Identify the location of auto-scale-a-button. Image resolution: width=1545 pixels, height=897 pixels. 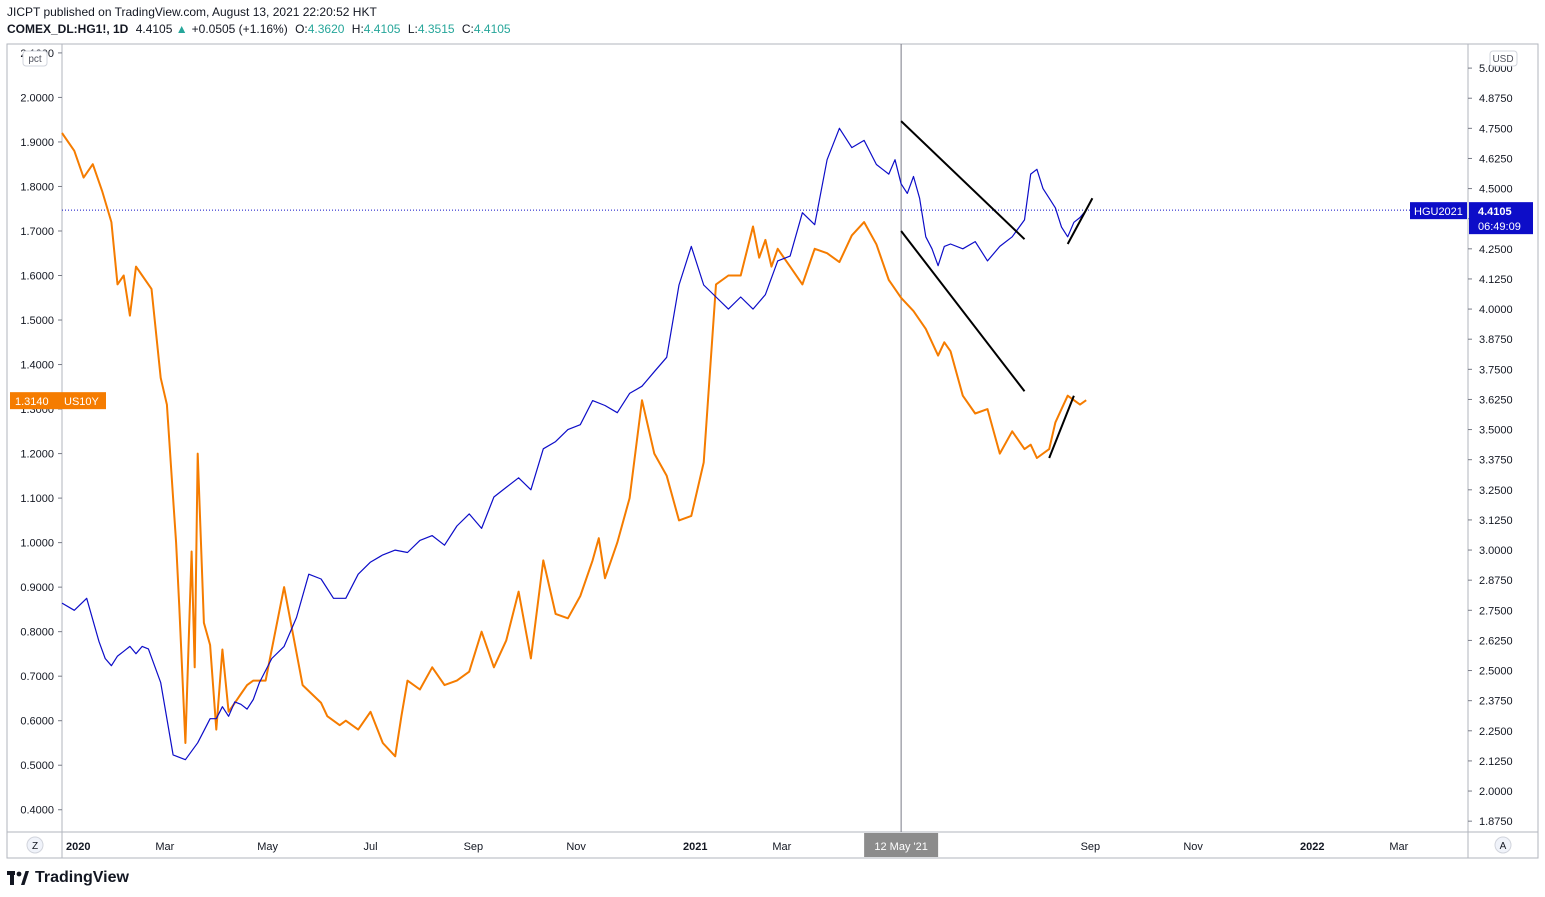
(1503, 845).